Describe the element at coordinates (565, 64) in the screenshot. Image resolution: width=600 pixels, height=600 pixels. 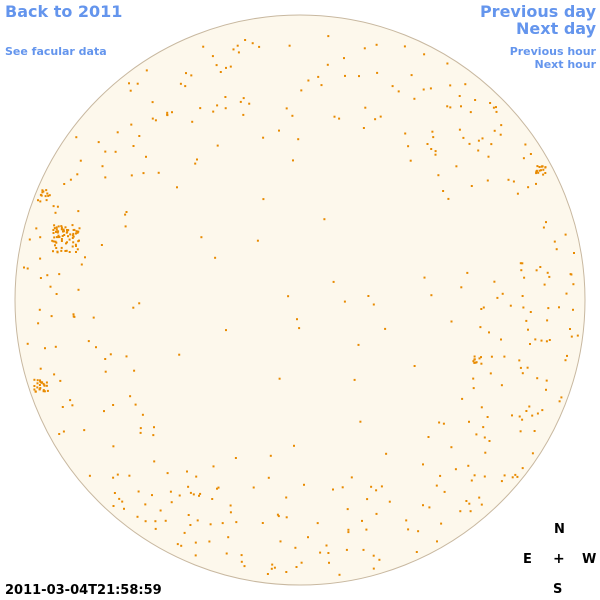
I see `next-hour-link: Next hour` at that location.